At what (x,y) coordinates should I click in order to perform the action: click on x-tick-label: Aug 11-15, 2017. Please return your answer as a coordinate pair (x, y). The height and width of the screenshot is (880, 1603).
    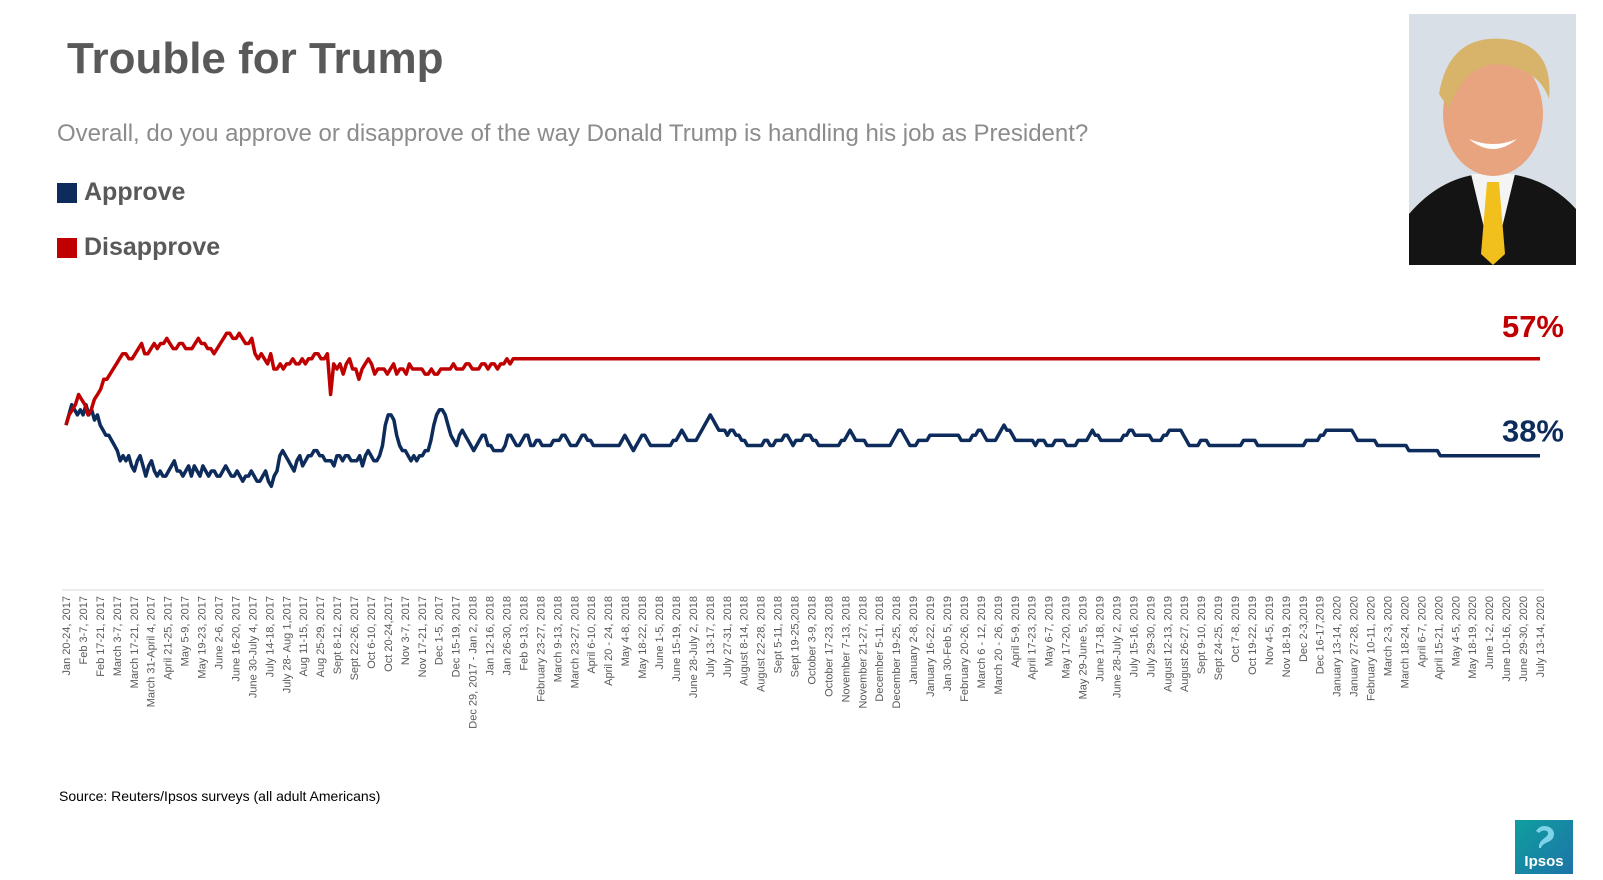
    Looking at the image, I should click on (304, 636).